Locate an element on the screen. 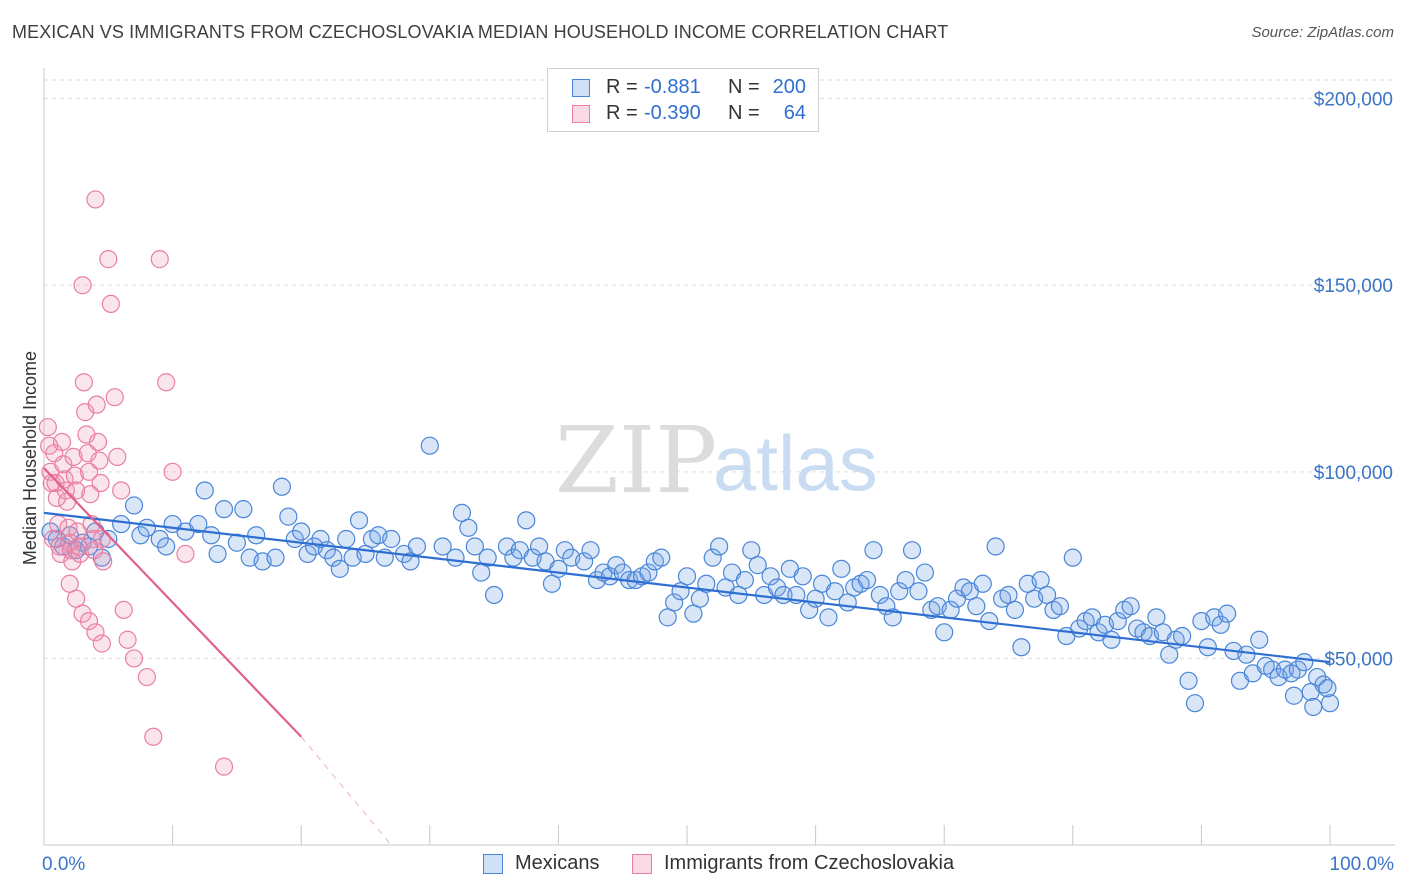 This screenshot has width=1406, height=892. watermark-atlas: atlas is located at coordinates (795, 463).